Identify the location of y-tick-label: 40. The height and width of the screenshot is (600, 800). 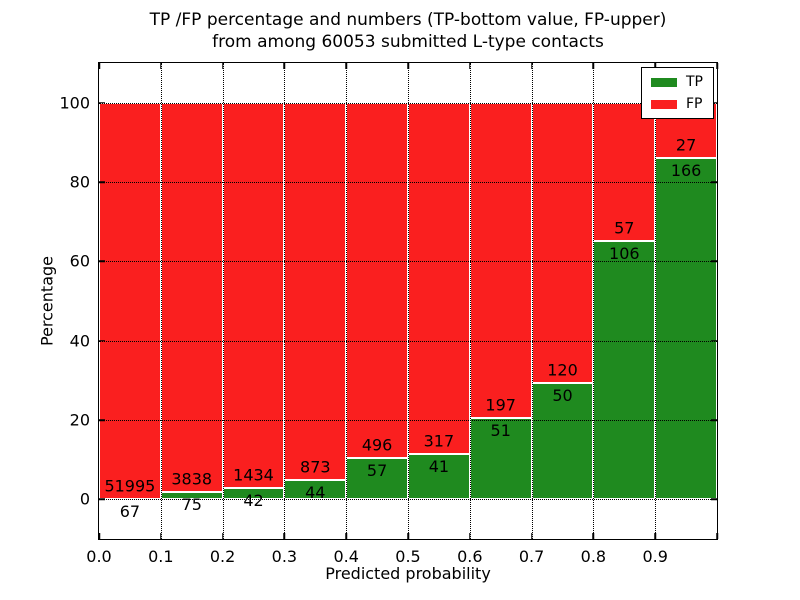
(79, 341).